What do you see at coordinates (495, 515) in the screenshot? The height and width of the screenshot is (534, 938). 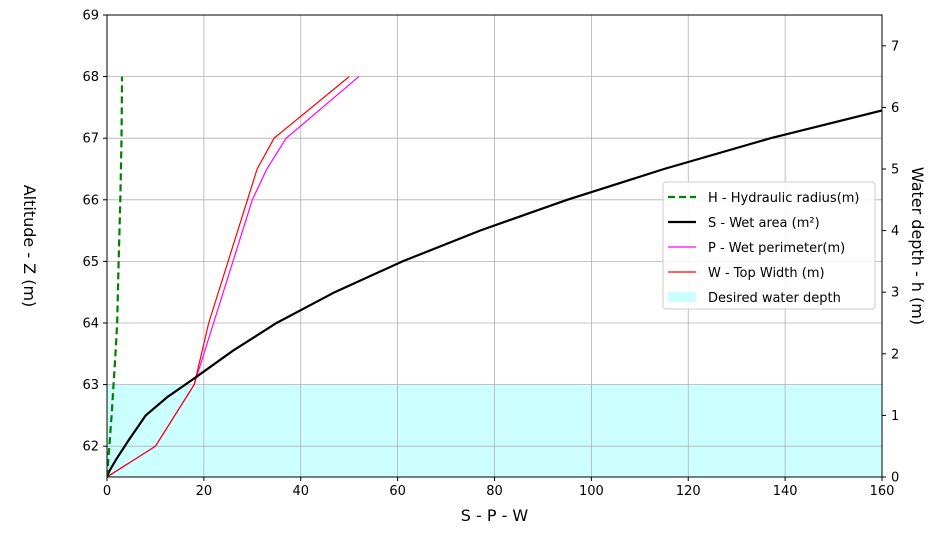 I see `x-axis-title: S - P - W` at bounding box center [495, 515].